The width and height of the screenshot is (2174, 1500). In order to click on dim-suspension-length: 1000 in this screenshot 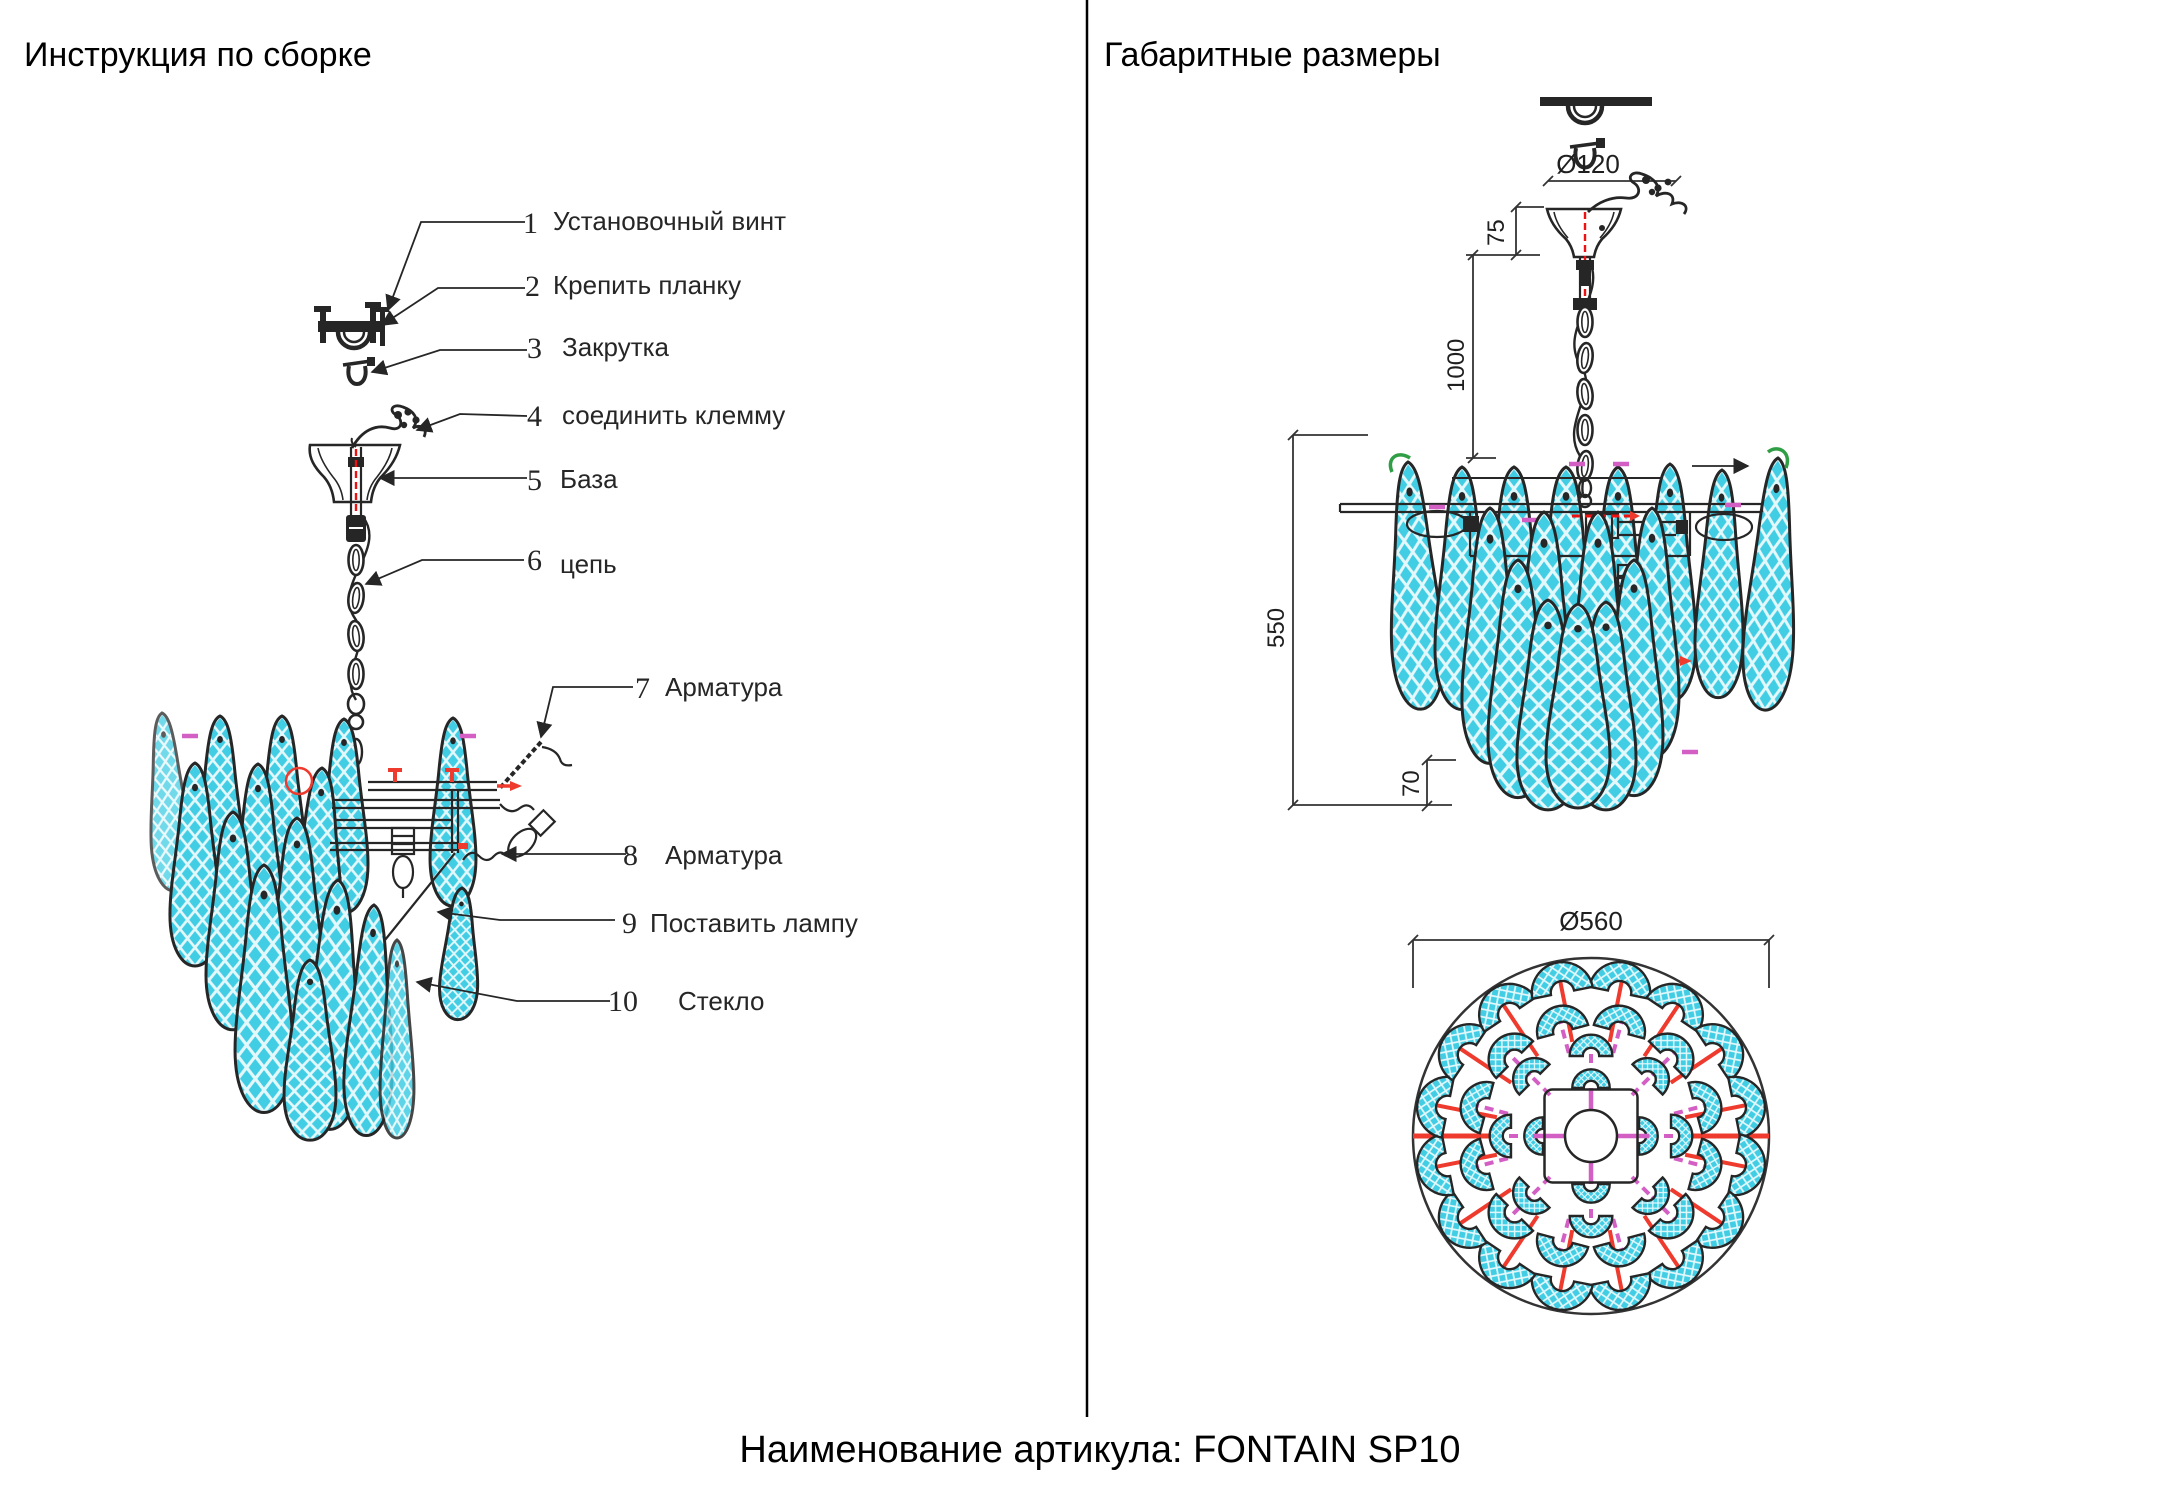, I will do `click(1491, 356)`.